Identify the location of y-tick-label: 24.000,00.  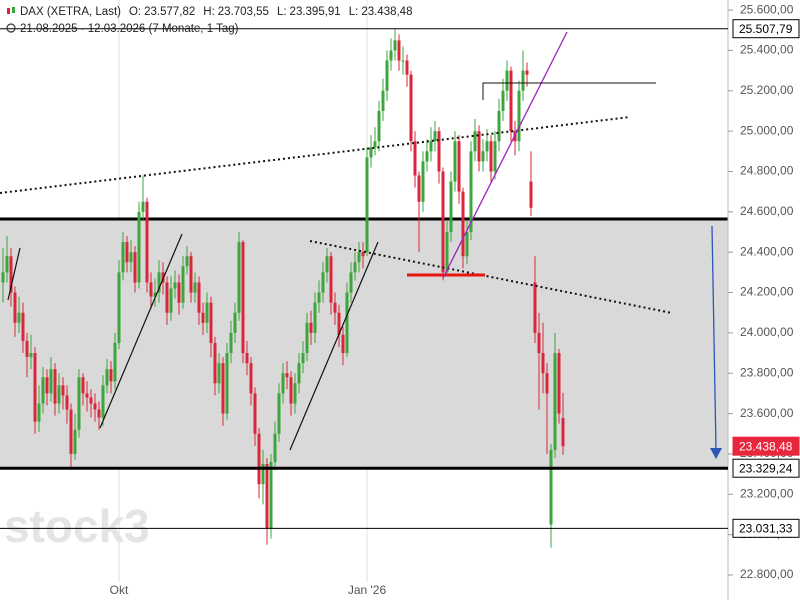
(767, 332).